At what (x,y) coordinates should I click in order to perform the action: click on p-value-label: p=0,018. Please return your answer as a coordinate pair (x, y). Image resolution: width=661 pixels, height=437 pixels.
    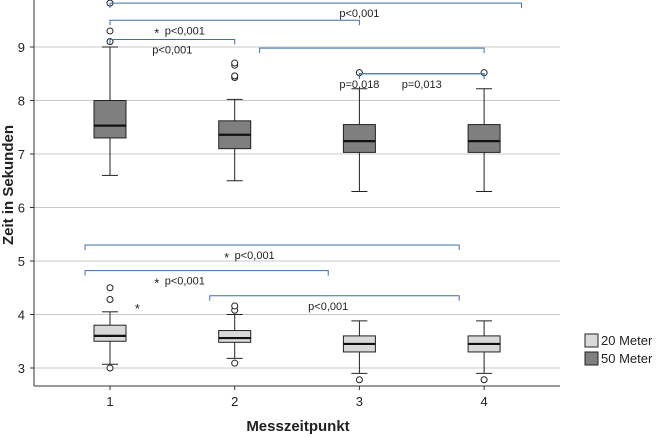
    Looking at the image, I should click on (359, 85).